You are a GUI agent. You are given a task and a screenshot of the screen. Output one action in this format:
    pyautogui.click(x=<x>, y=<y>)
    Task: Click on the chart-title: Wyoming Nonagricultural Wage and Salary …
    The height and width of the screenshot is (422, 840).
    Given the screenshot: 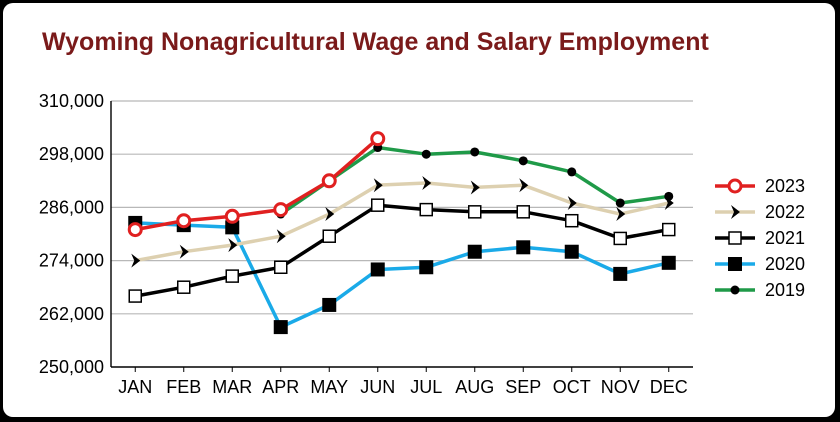 What is the action you would take?
    pyautogui.click(x=375, y=42)
    